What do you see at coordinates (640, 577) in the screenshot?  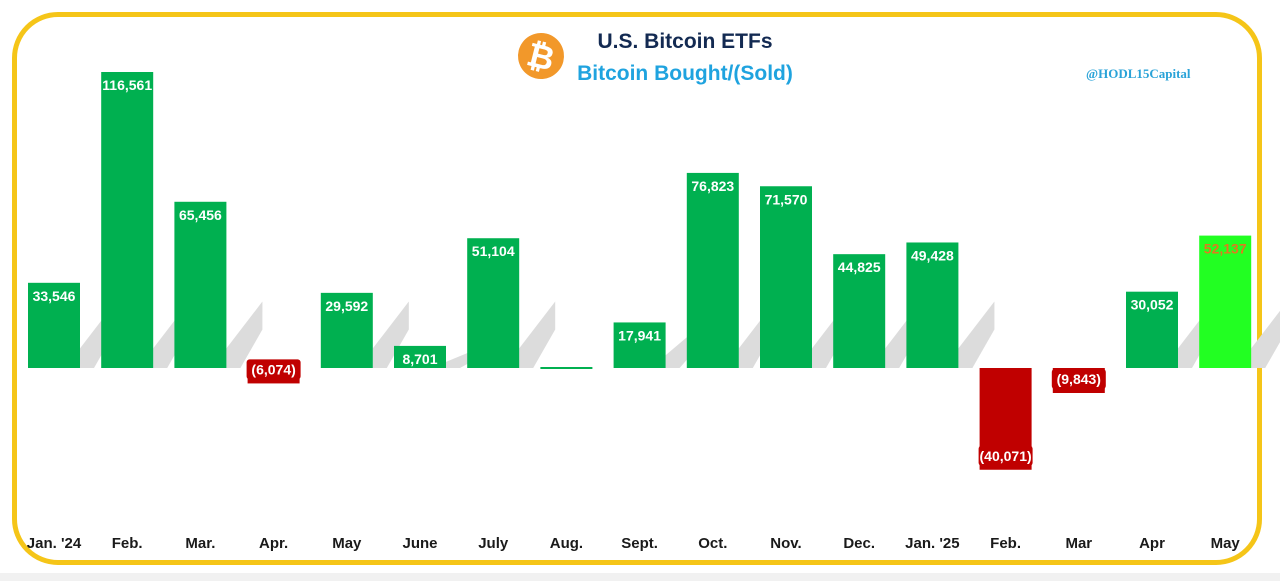 I see `bottom-divider` at bounding box center [640, 577].